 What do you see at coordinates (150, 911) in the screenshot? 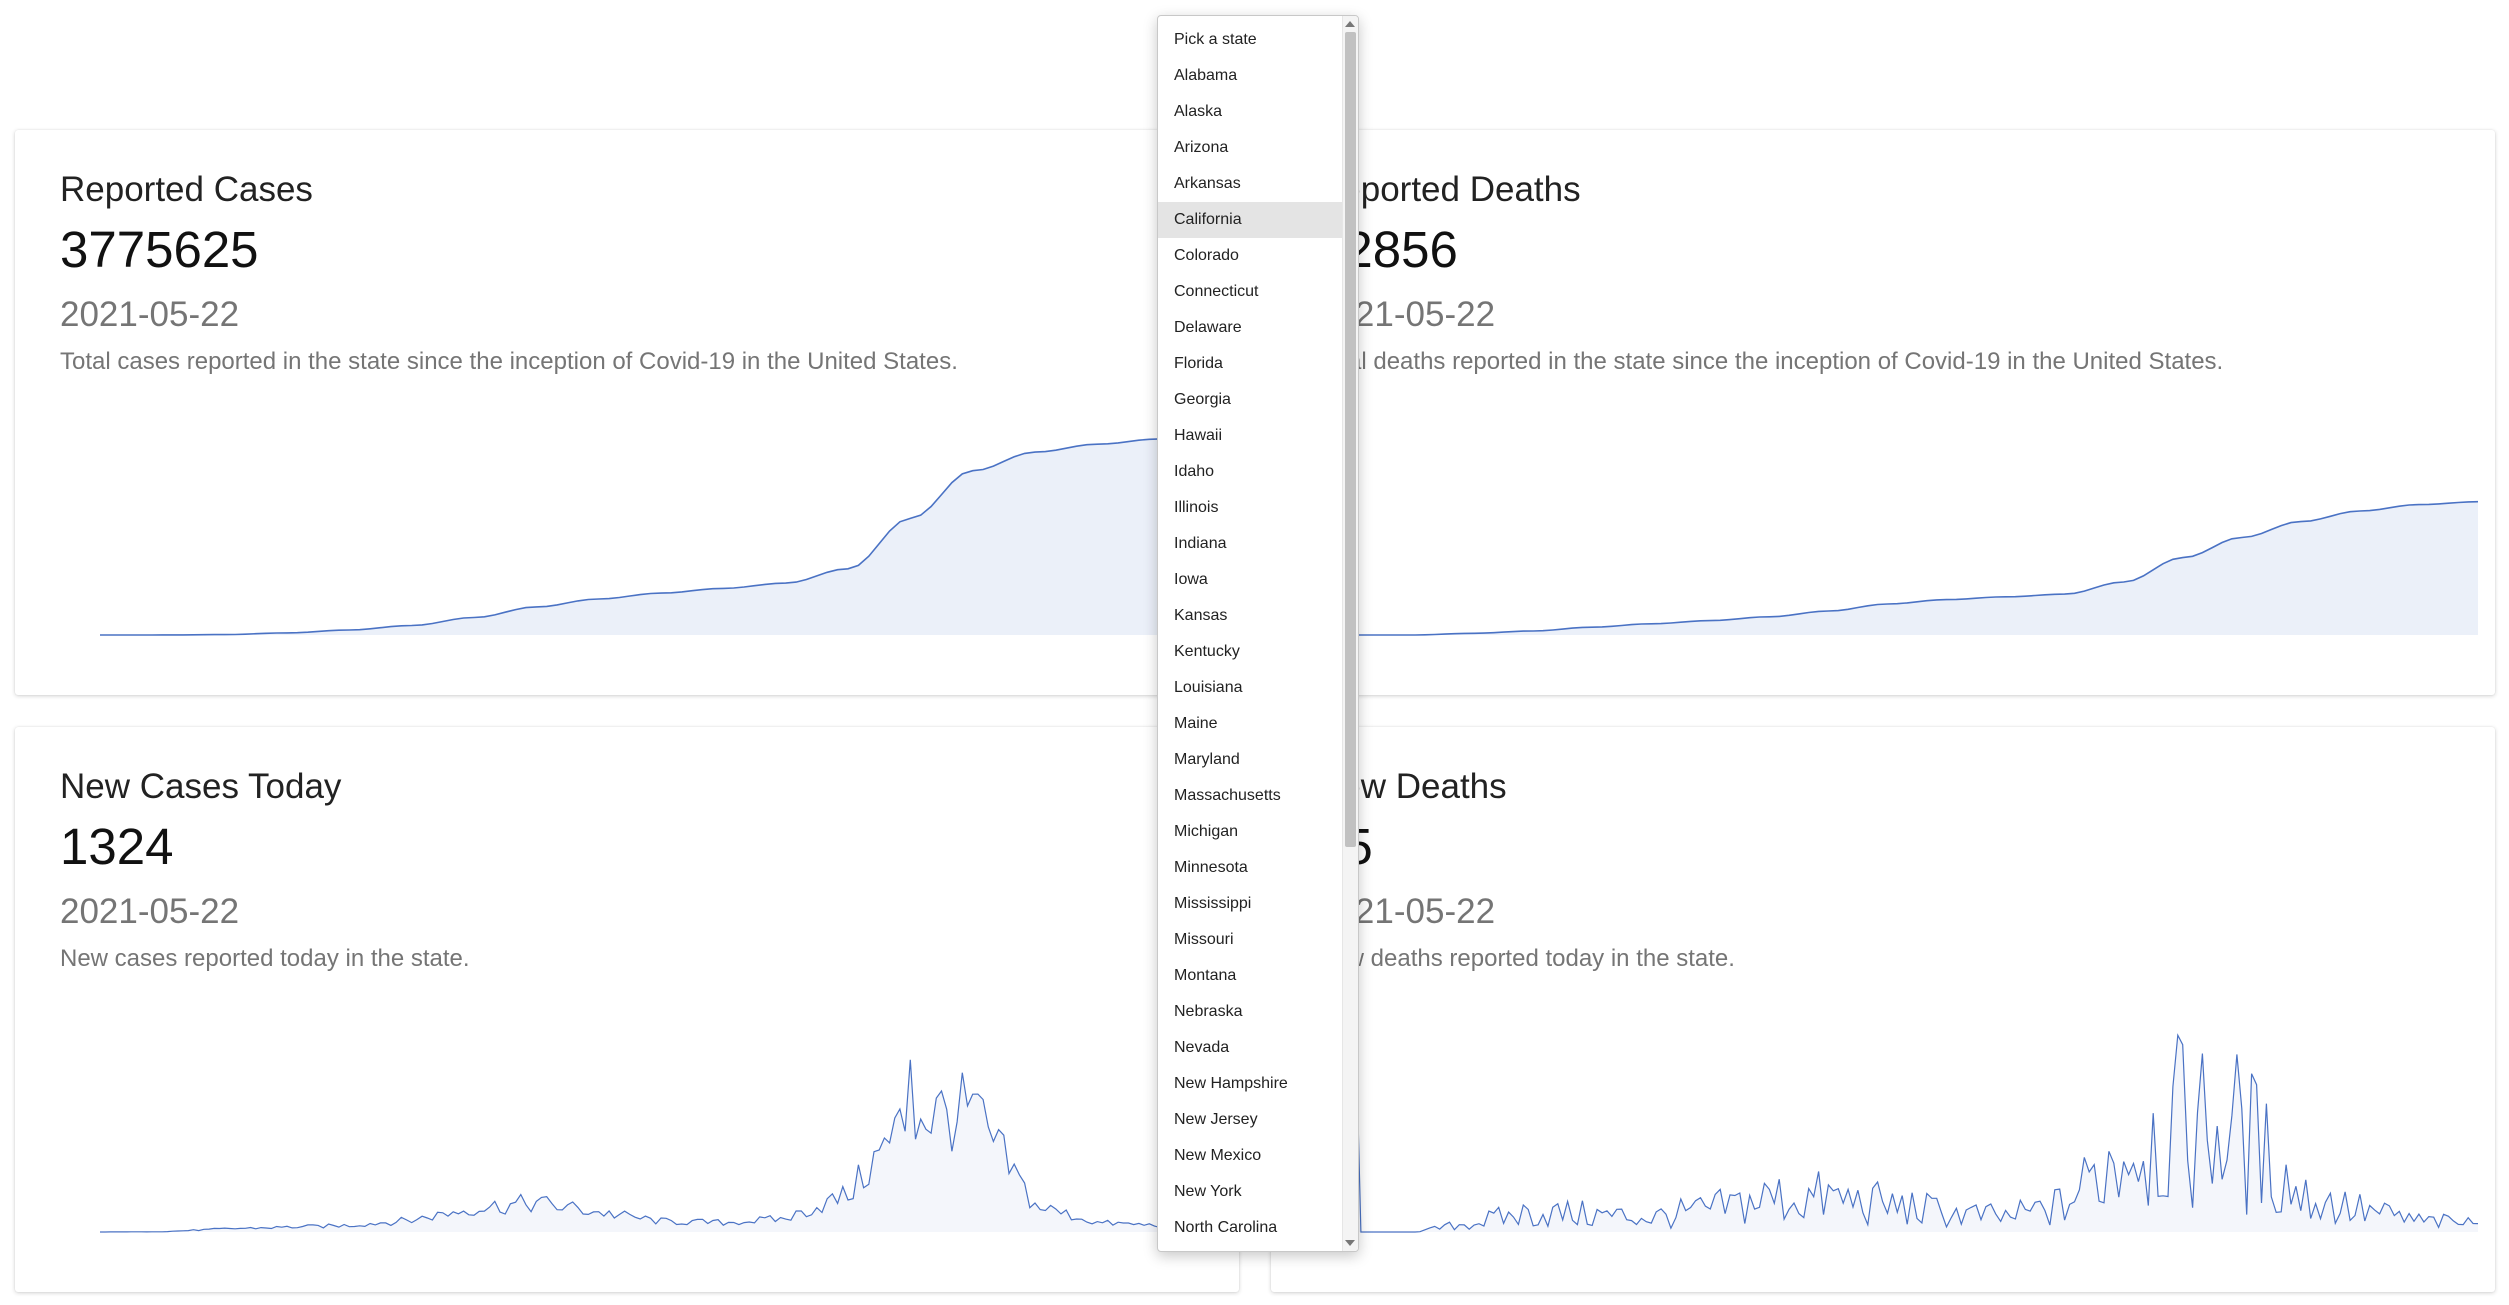
I see `new-cases-date: 2021-05-22` at bounding box center [150, 911].